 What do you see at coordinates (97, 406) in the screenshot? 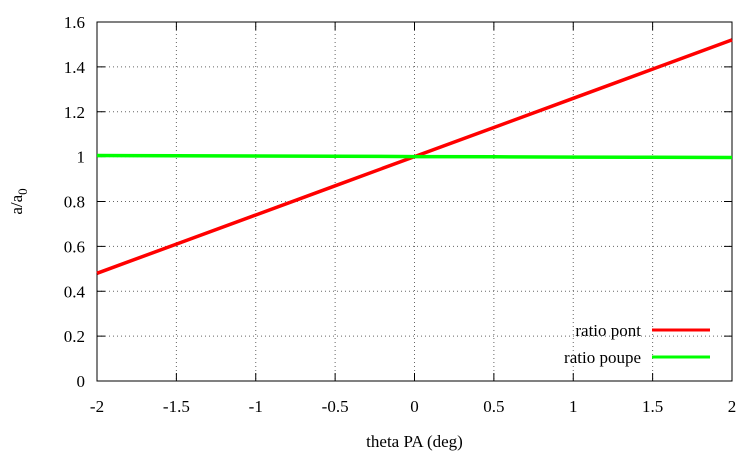
I see `x-tick-label: -2` at bounding box center [97, 406].